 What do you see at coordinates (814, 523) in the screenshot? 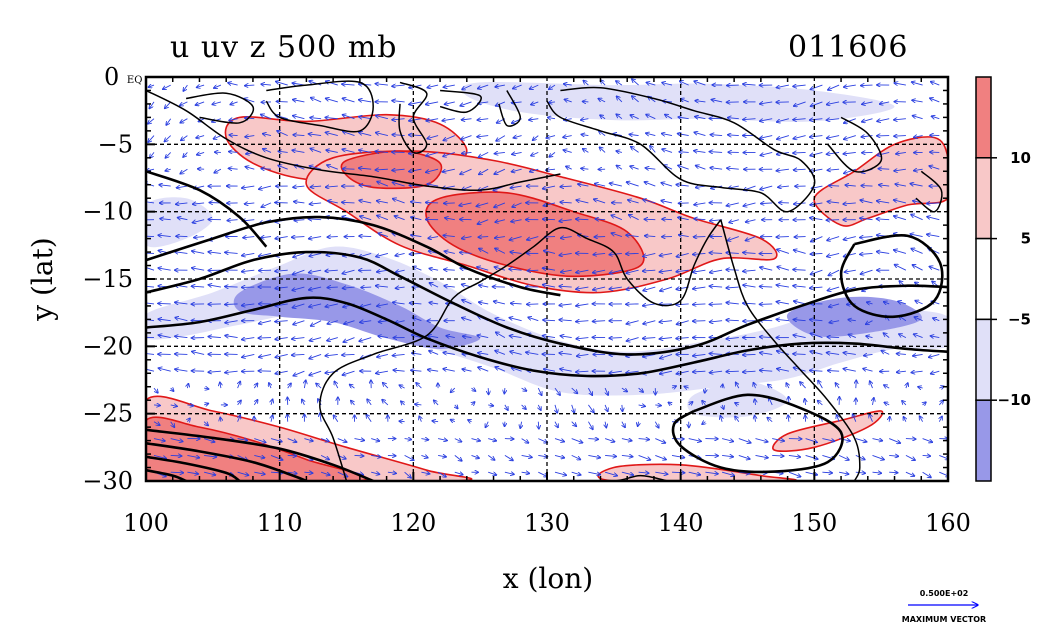
I see `x-tick-label-5: 150` at bounding box center [814, 523].